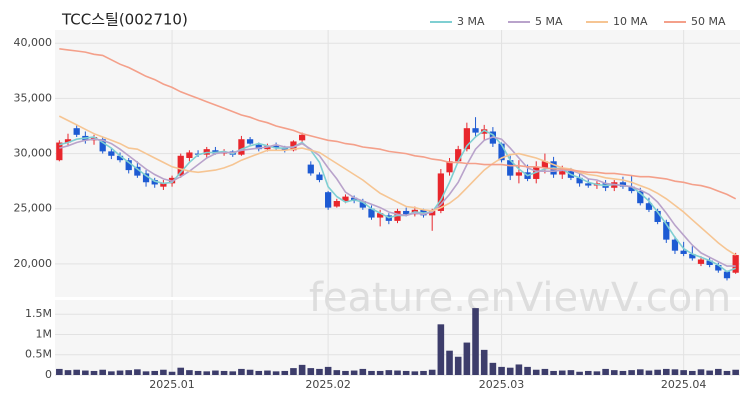 The image size is (750, 400). Describe the element at coordinates (33, 42) in the screenshot. I see `y-tick-label: 40,000` at that location.